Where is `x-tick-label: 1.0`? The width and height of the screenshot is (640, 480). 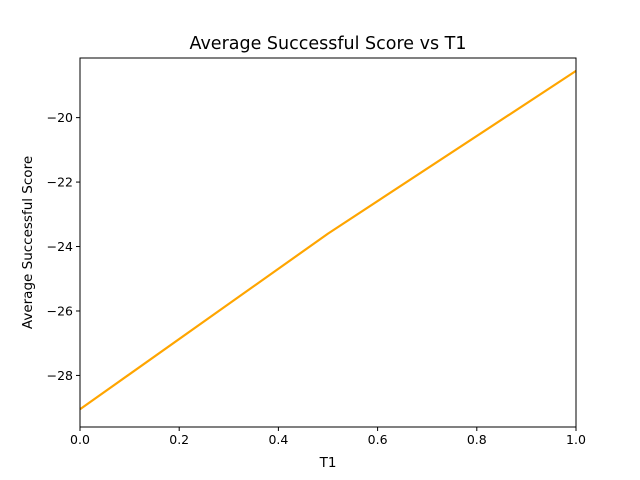 x-tick-label: 1.0 is located at coordinates (576, 439).